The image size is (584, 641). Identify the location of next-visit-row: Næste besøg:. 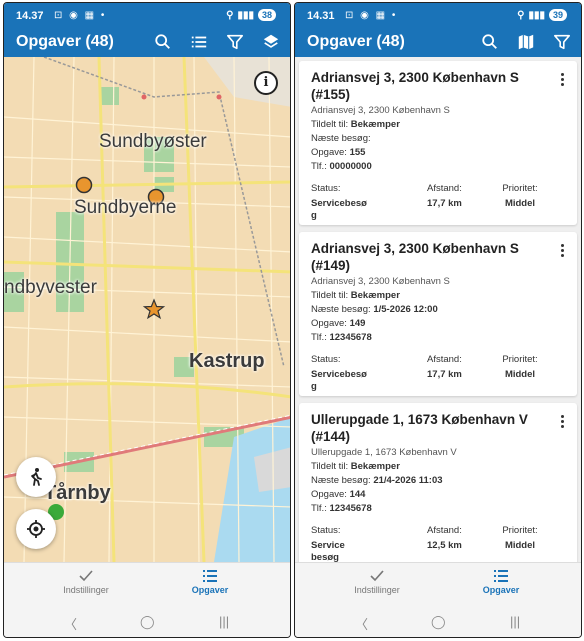
(341, 138).